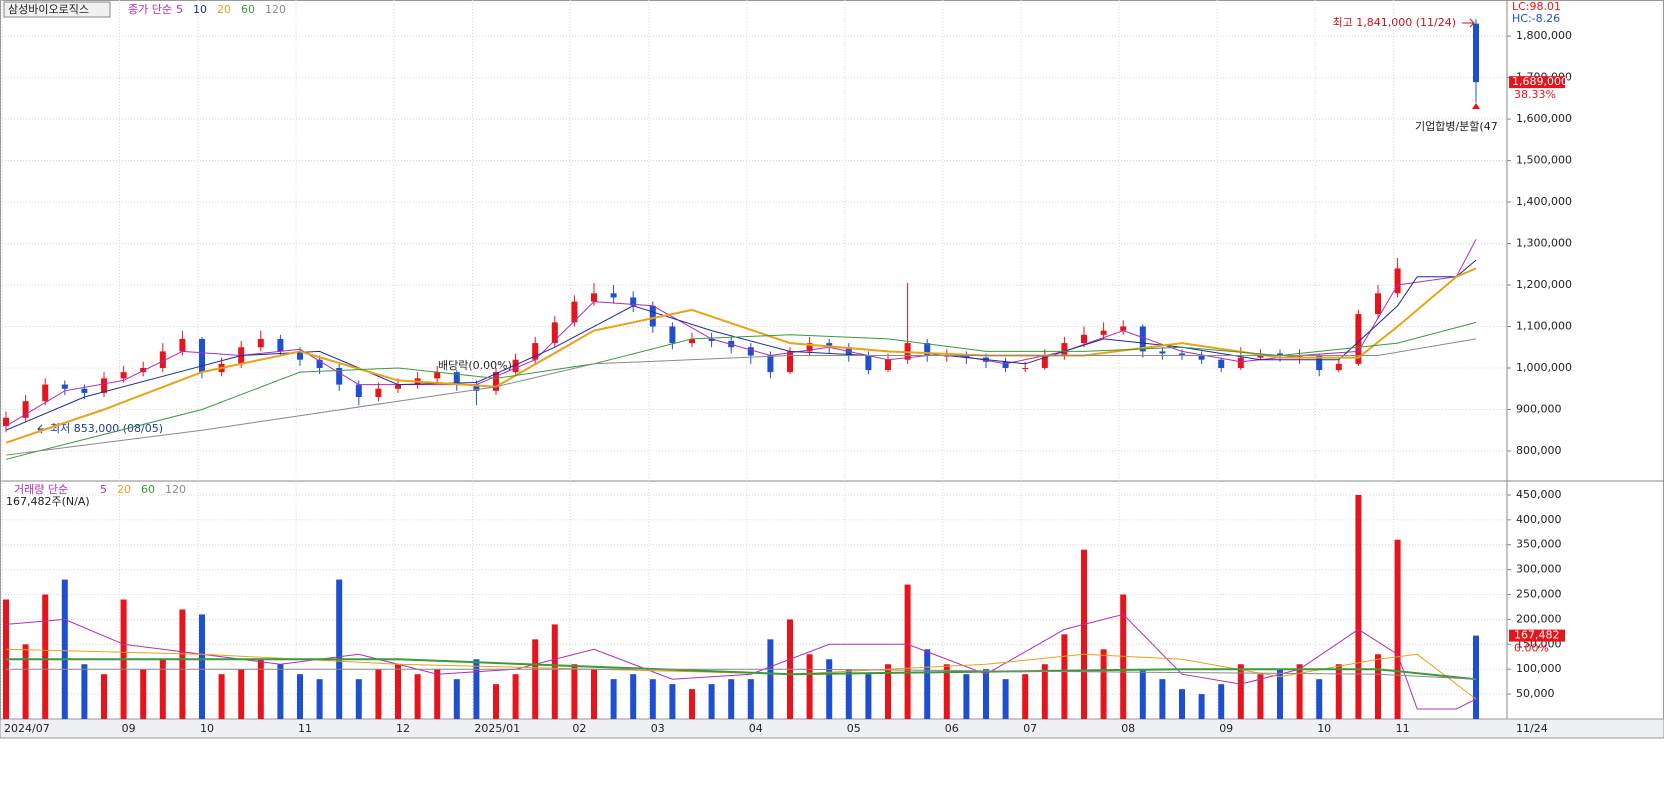 The height and width of the screenshot is (787, 1664). I want to click on legend-entry: 60, so click(248, 9).